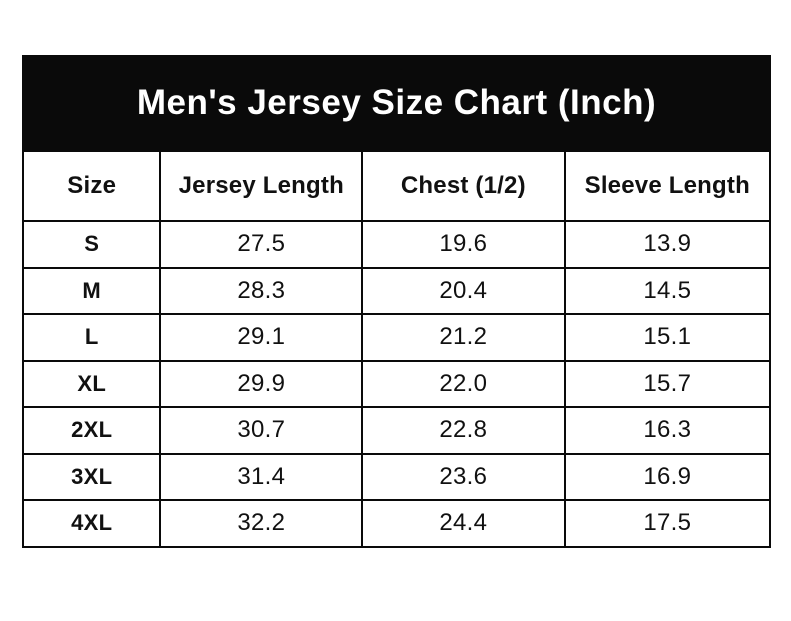 The height and width of the screenshot is (621, 791). I want to click on table-row-xl: XL 29.9 22.0 15.7, so click(396, 383).